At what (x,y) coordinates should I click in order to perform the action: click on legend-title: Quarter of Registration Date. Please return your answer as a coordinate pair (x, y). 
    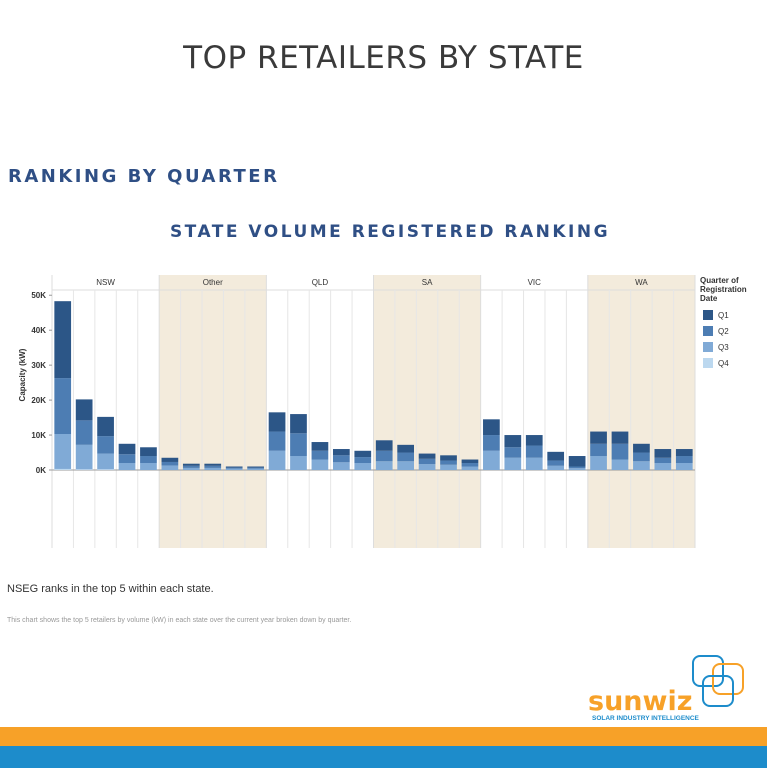
    Looking at the image, I should click on (723, 289).